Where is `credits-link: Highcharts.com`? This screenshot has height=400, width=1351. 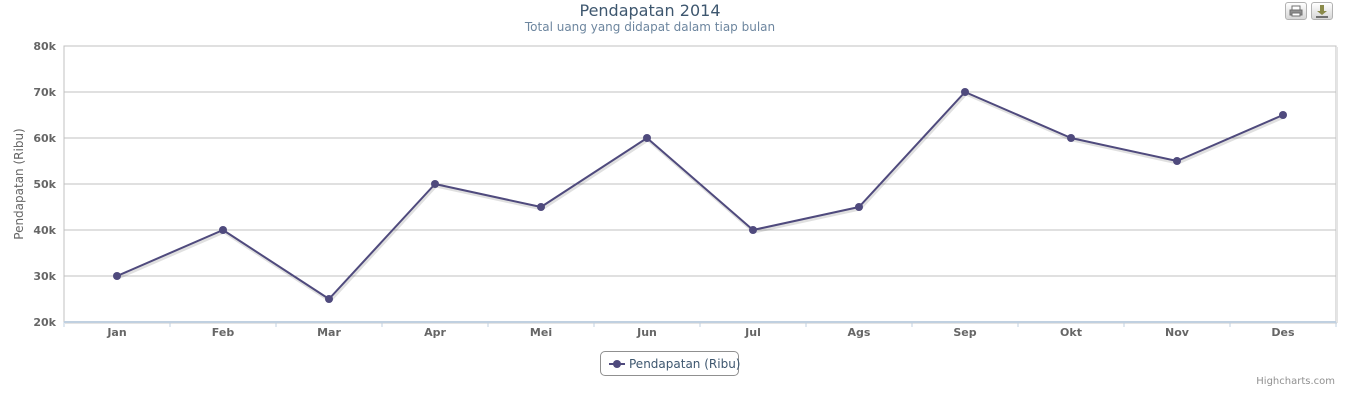
credits-link: Highcharts.com is located at coordinates (1295, 381).